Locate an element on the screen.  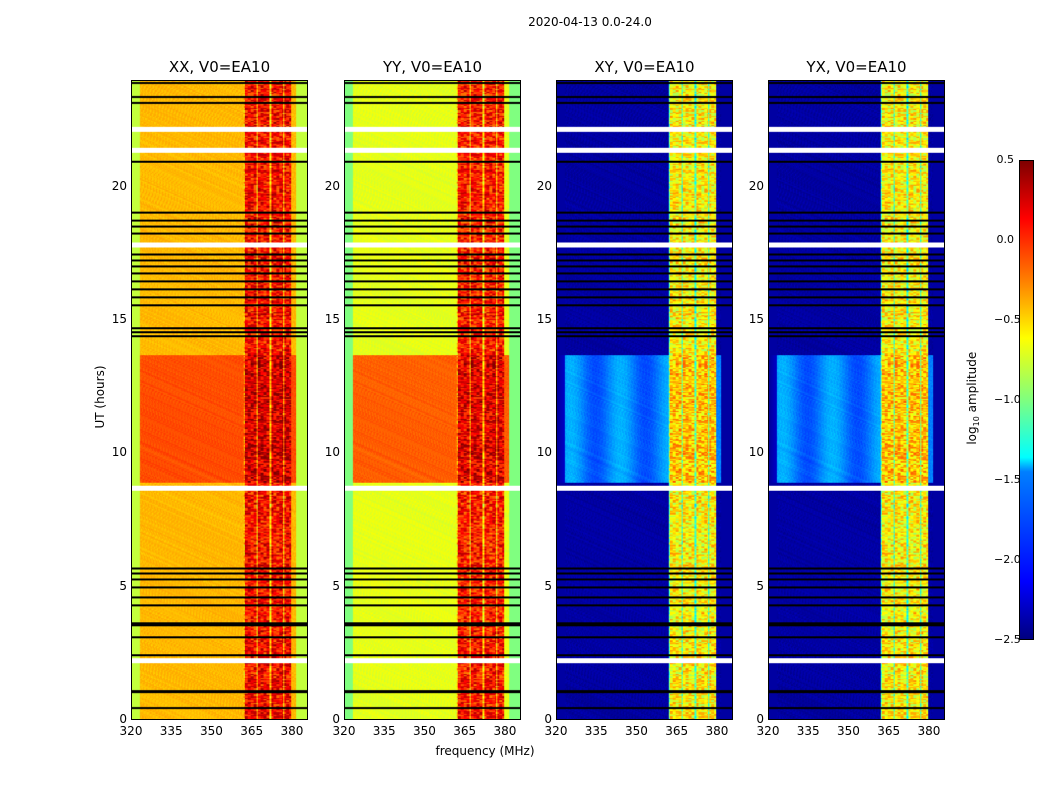
colorbar-tick-label: −1.0 is located at coordinates (1007, 399).